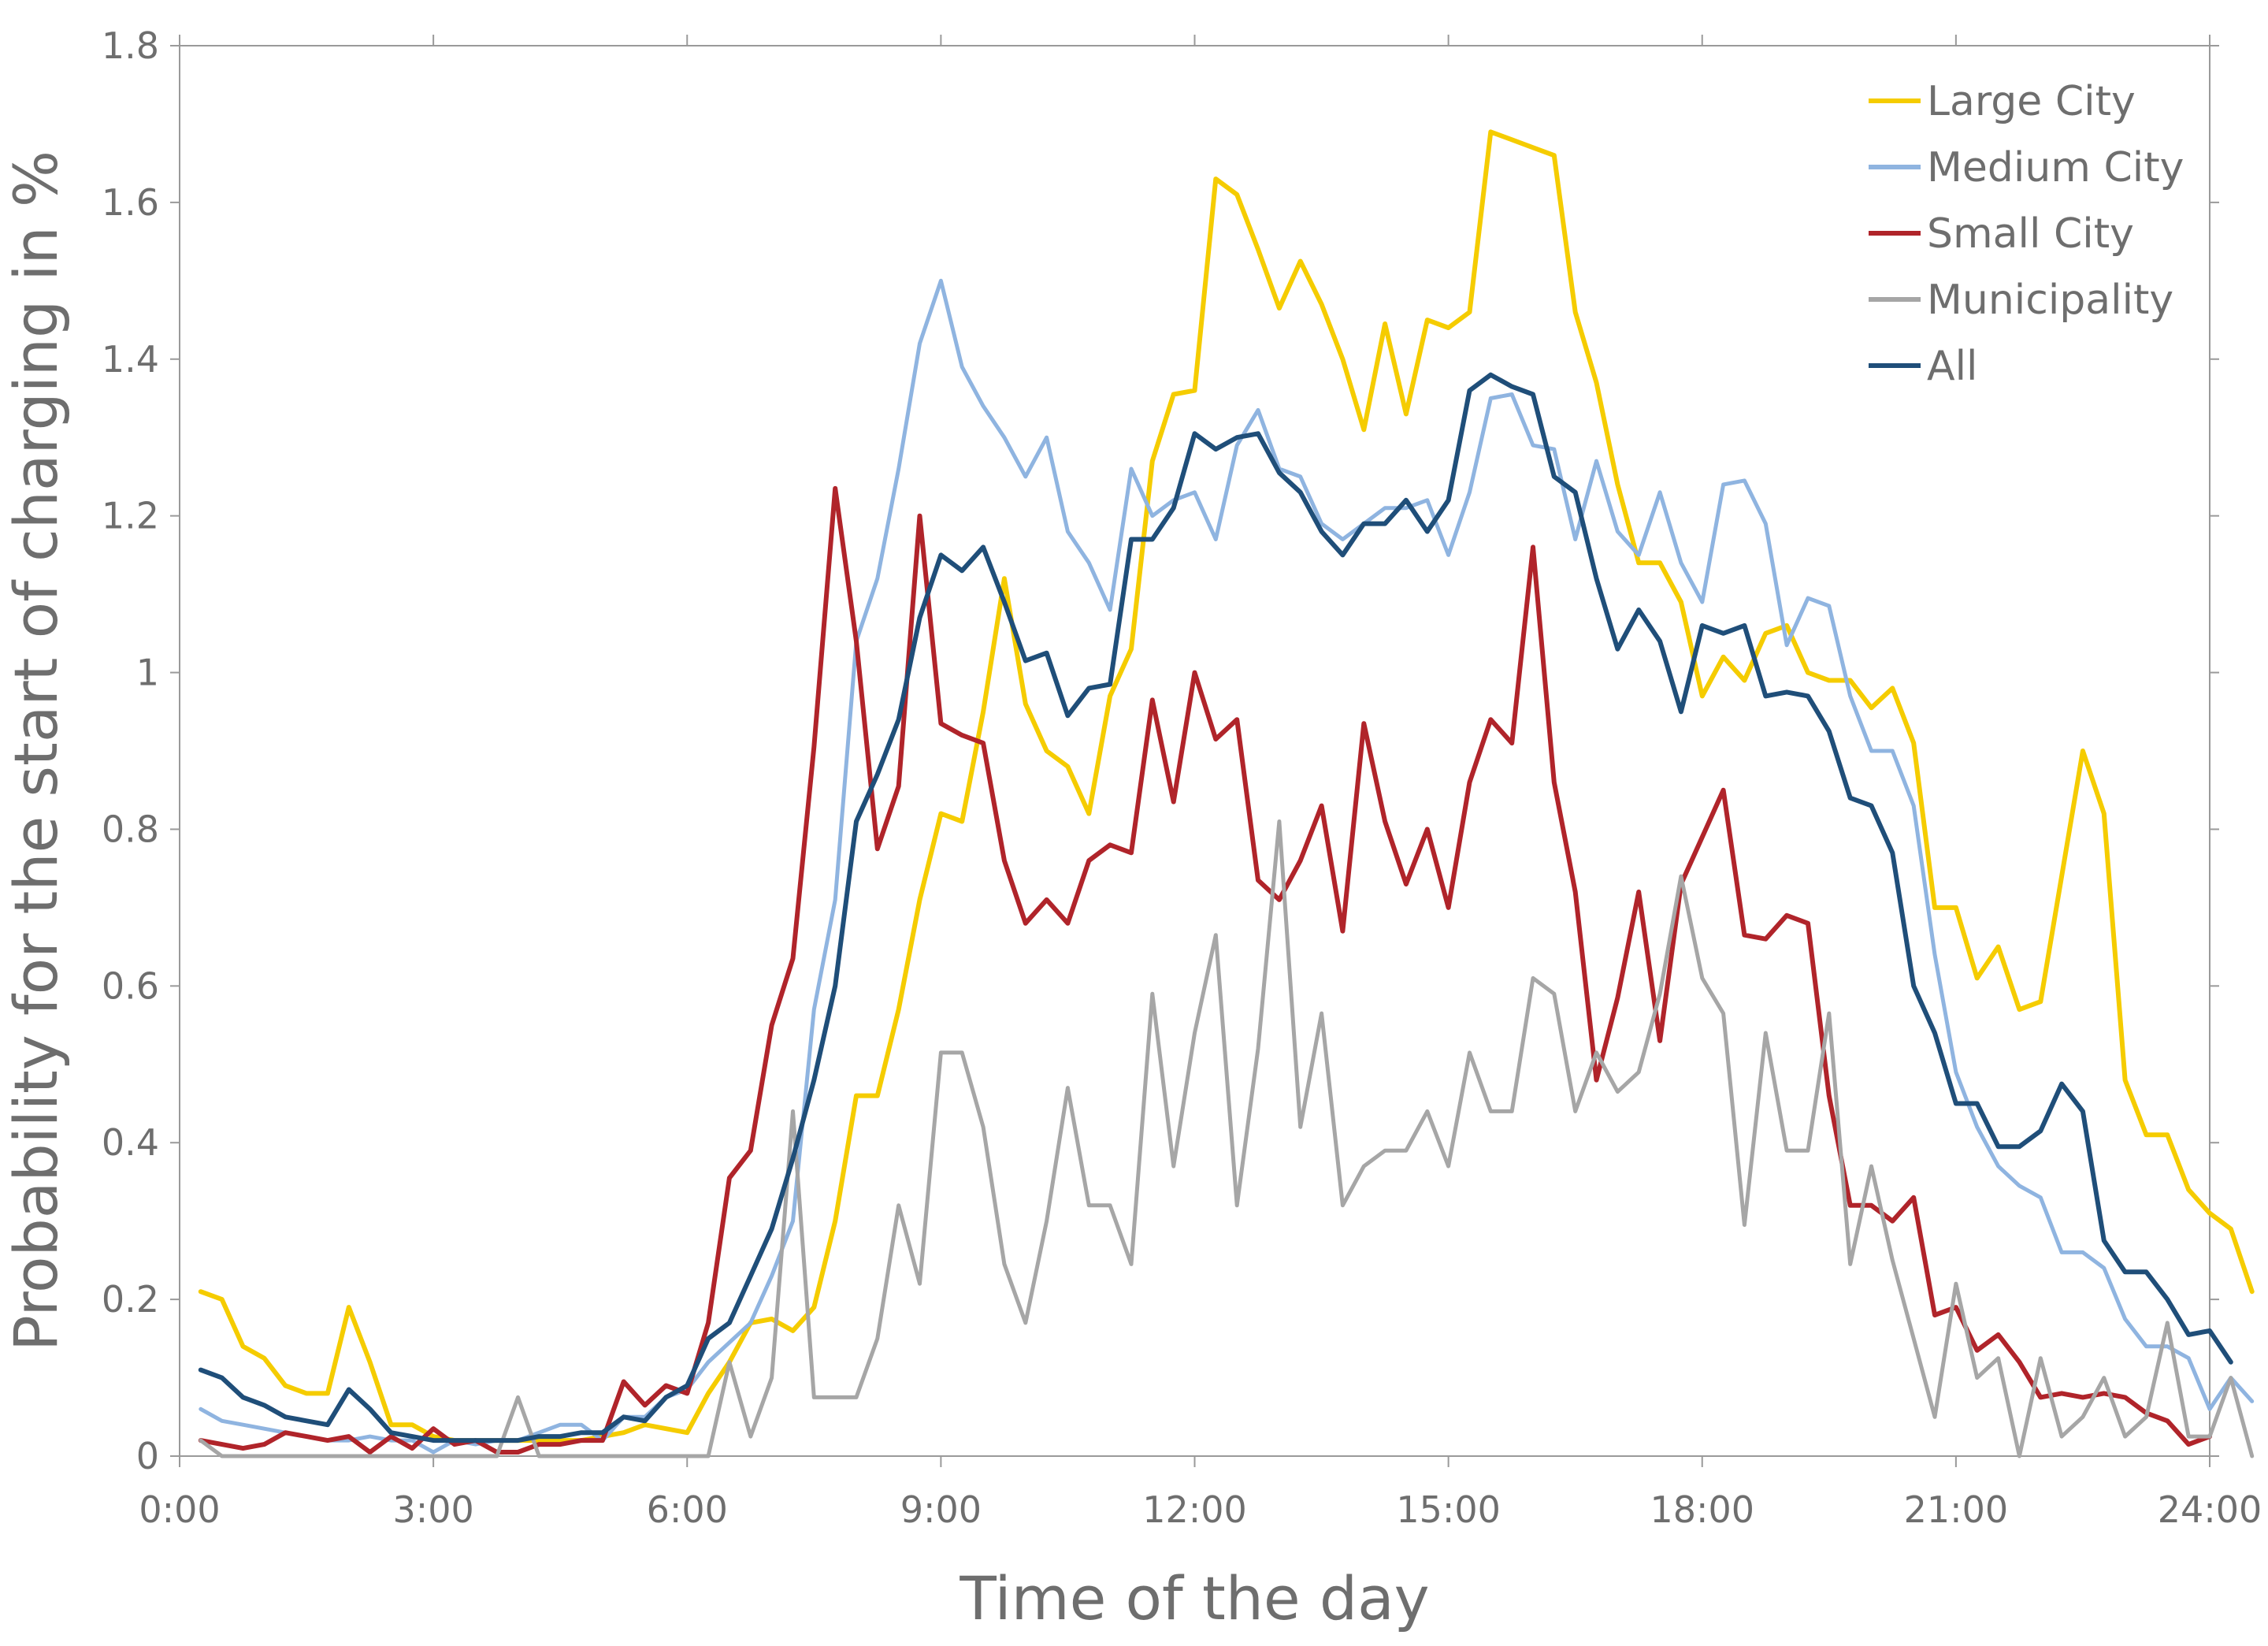  What do you see at coordinates (1194, 1509) in the screenshot?
I see `x-tick-label: 12:00` at bounding box center [1194, 1509].